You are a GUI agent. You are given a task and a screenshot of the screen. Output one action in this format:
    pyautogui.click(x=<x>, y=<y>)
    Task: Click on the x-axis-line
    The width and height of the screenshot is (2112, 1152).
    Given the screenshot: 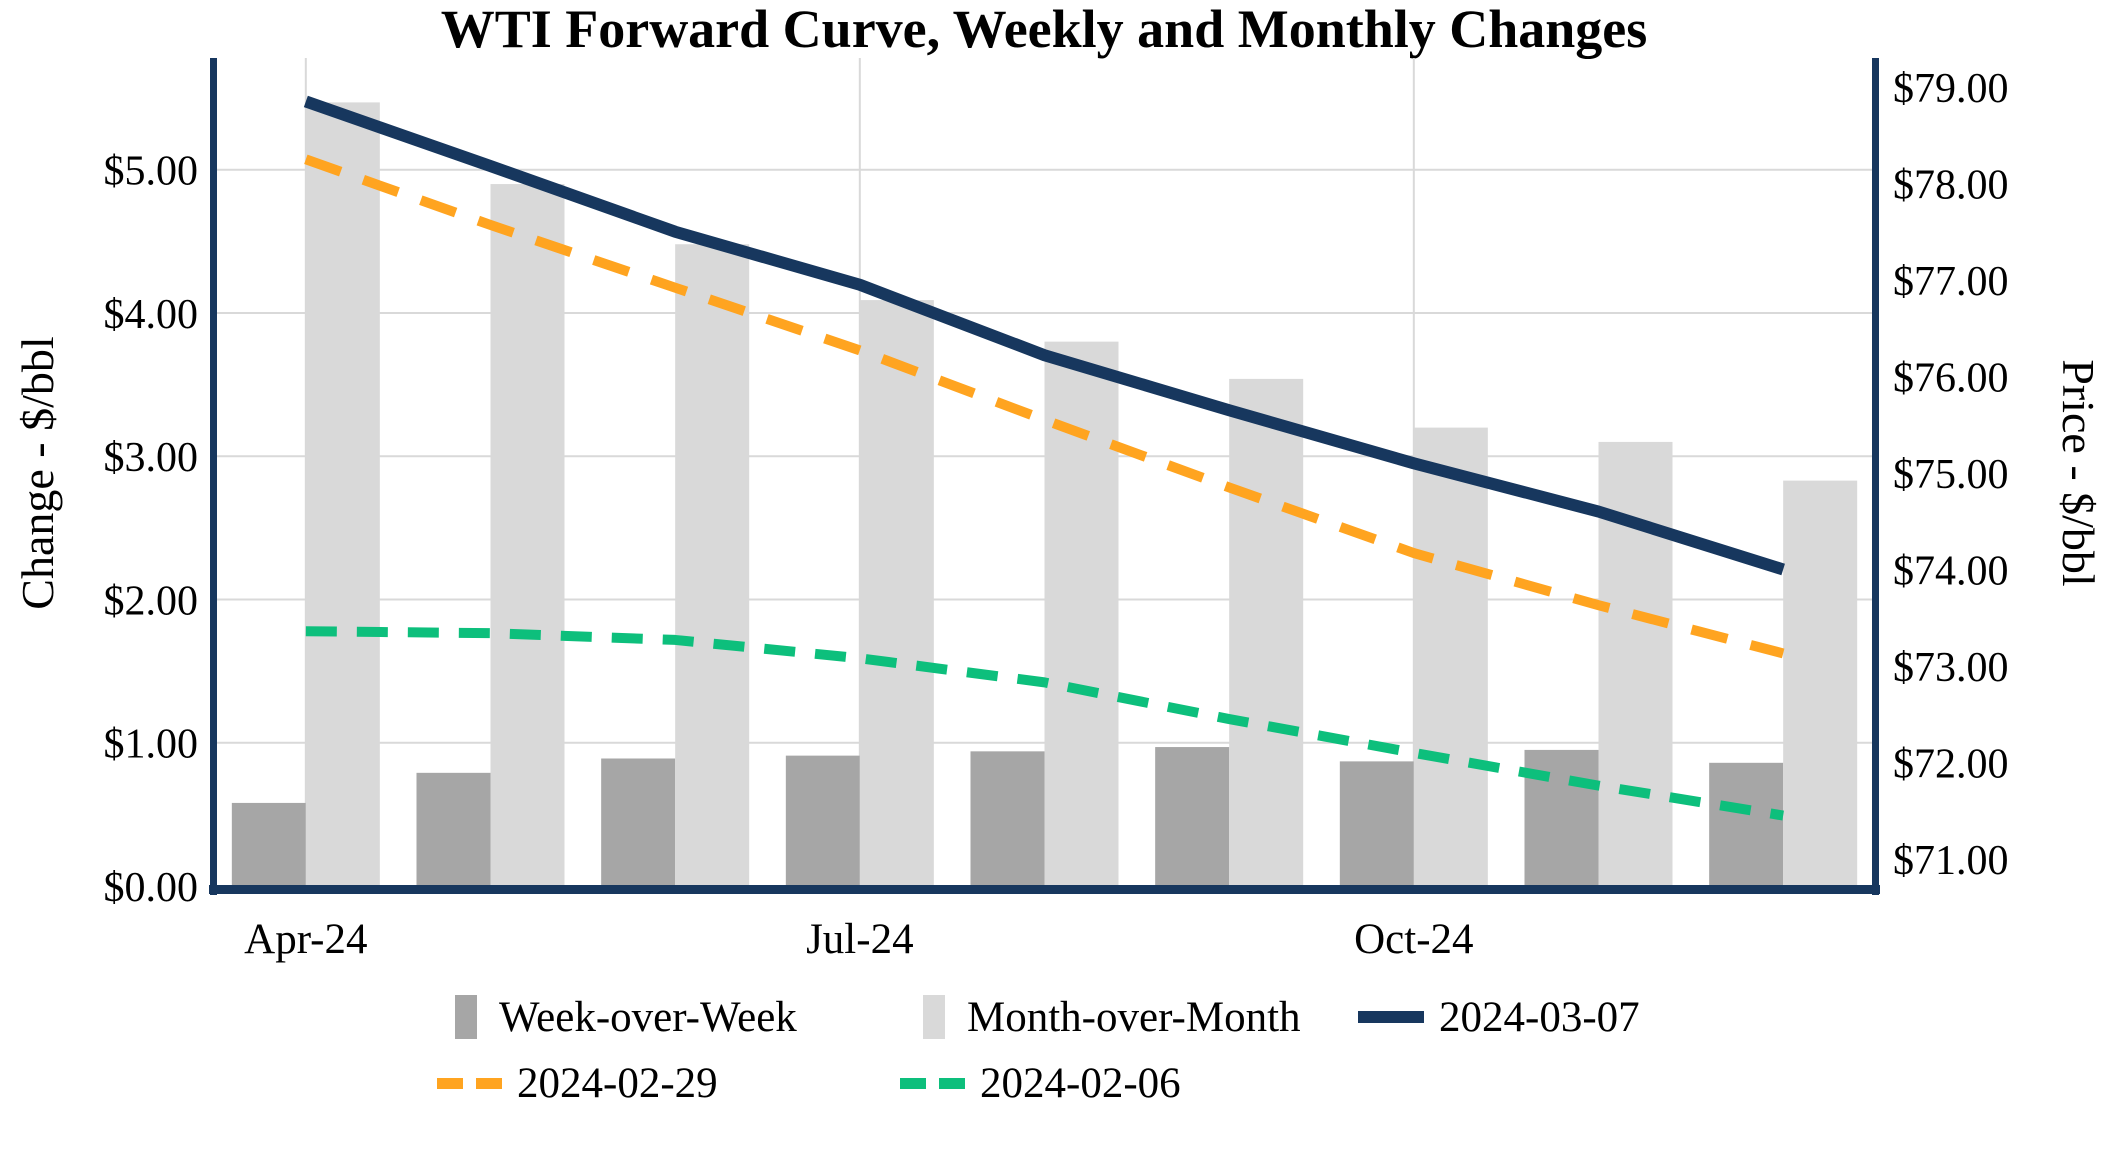 What is the action you would take?
    pyautogui.click(x=1044, y=889)
    